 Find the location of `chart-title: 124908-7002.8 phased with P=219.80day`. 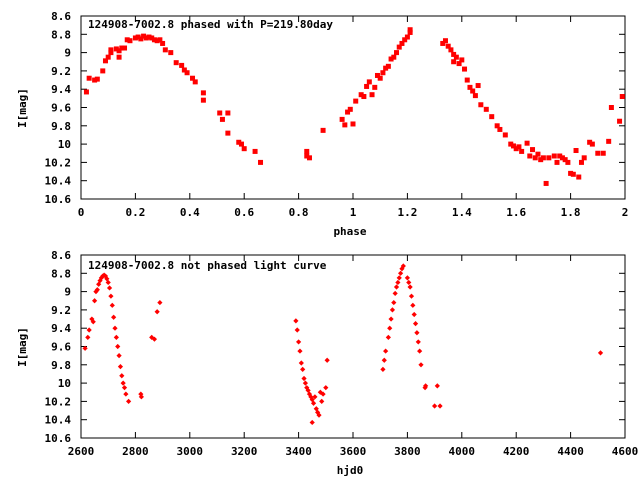

chart-title: 124908-7002.8 phased with P=219.80day is located at coordinates (210, 24).